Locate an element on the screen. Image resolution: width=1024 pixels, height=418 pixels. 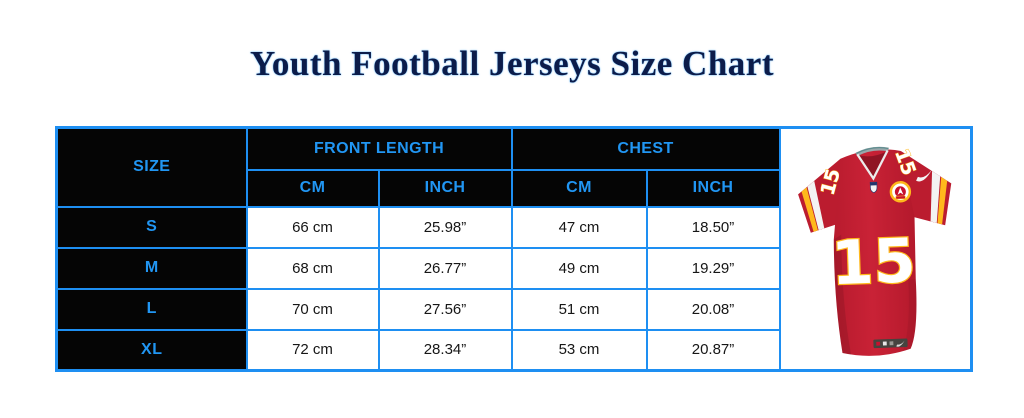
chest-inch-cell: 19.29” is located at coordinates (713, 268).